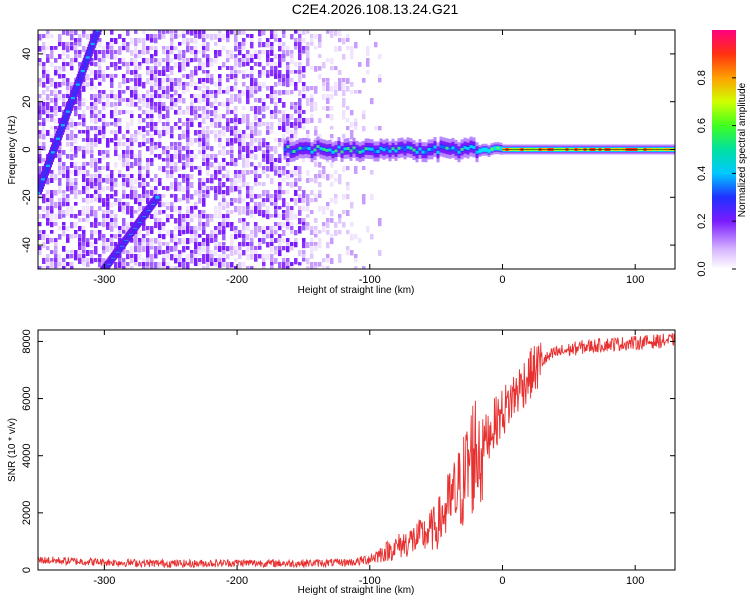 This screenshot has width=750, height=600. What do you see at coordinates (27, 570) in the screenshot?
I see `y-tick-label: 0` at bounding box center [27, 570].